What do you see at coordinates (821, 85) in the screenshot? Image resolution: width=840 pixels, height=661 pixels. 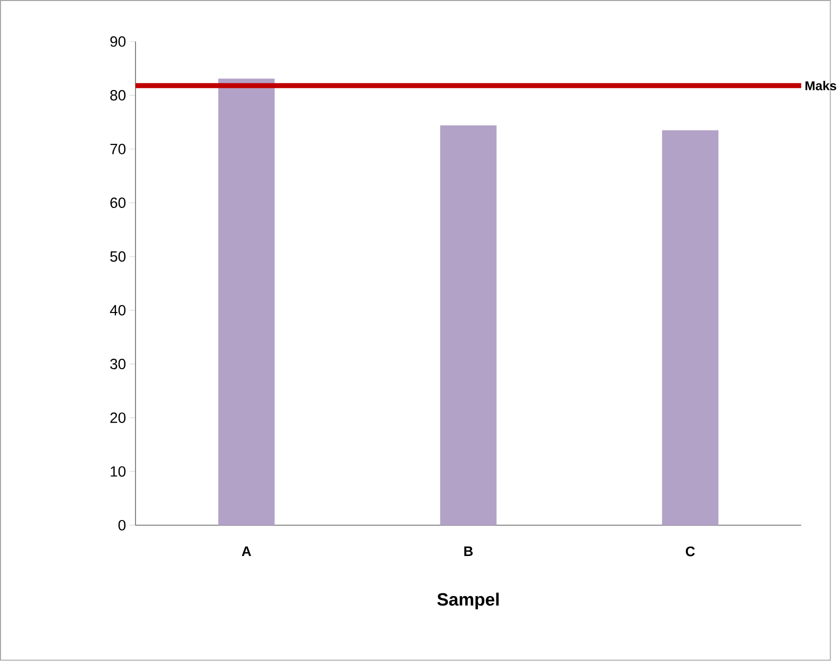 I see `ref-line-label: Maks` at bounding box center [821, 85].